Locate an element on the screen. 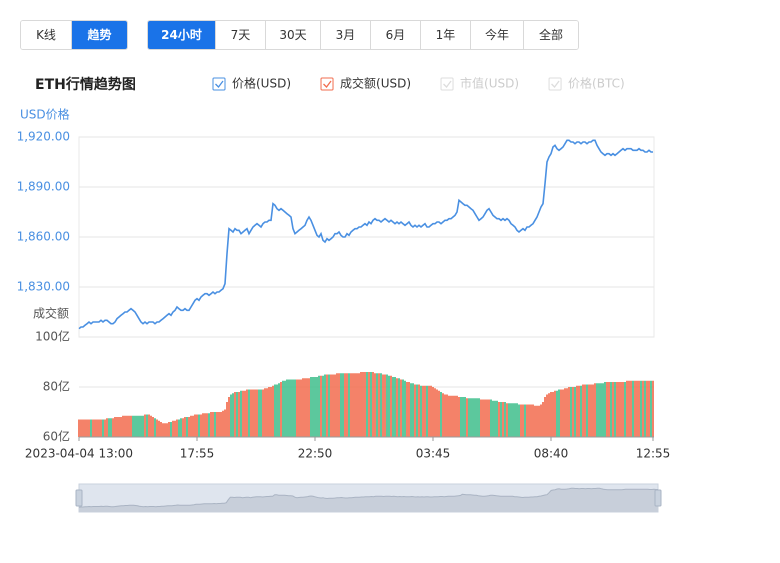 This screenshot has width=780, height=563. tab: 7天 is located at coordinates (241, 35).